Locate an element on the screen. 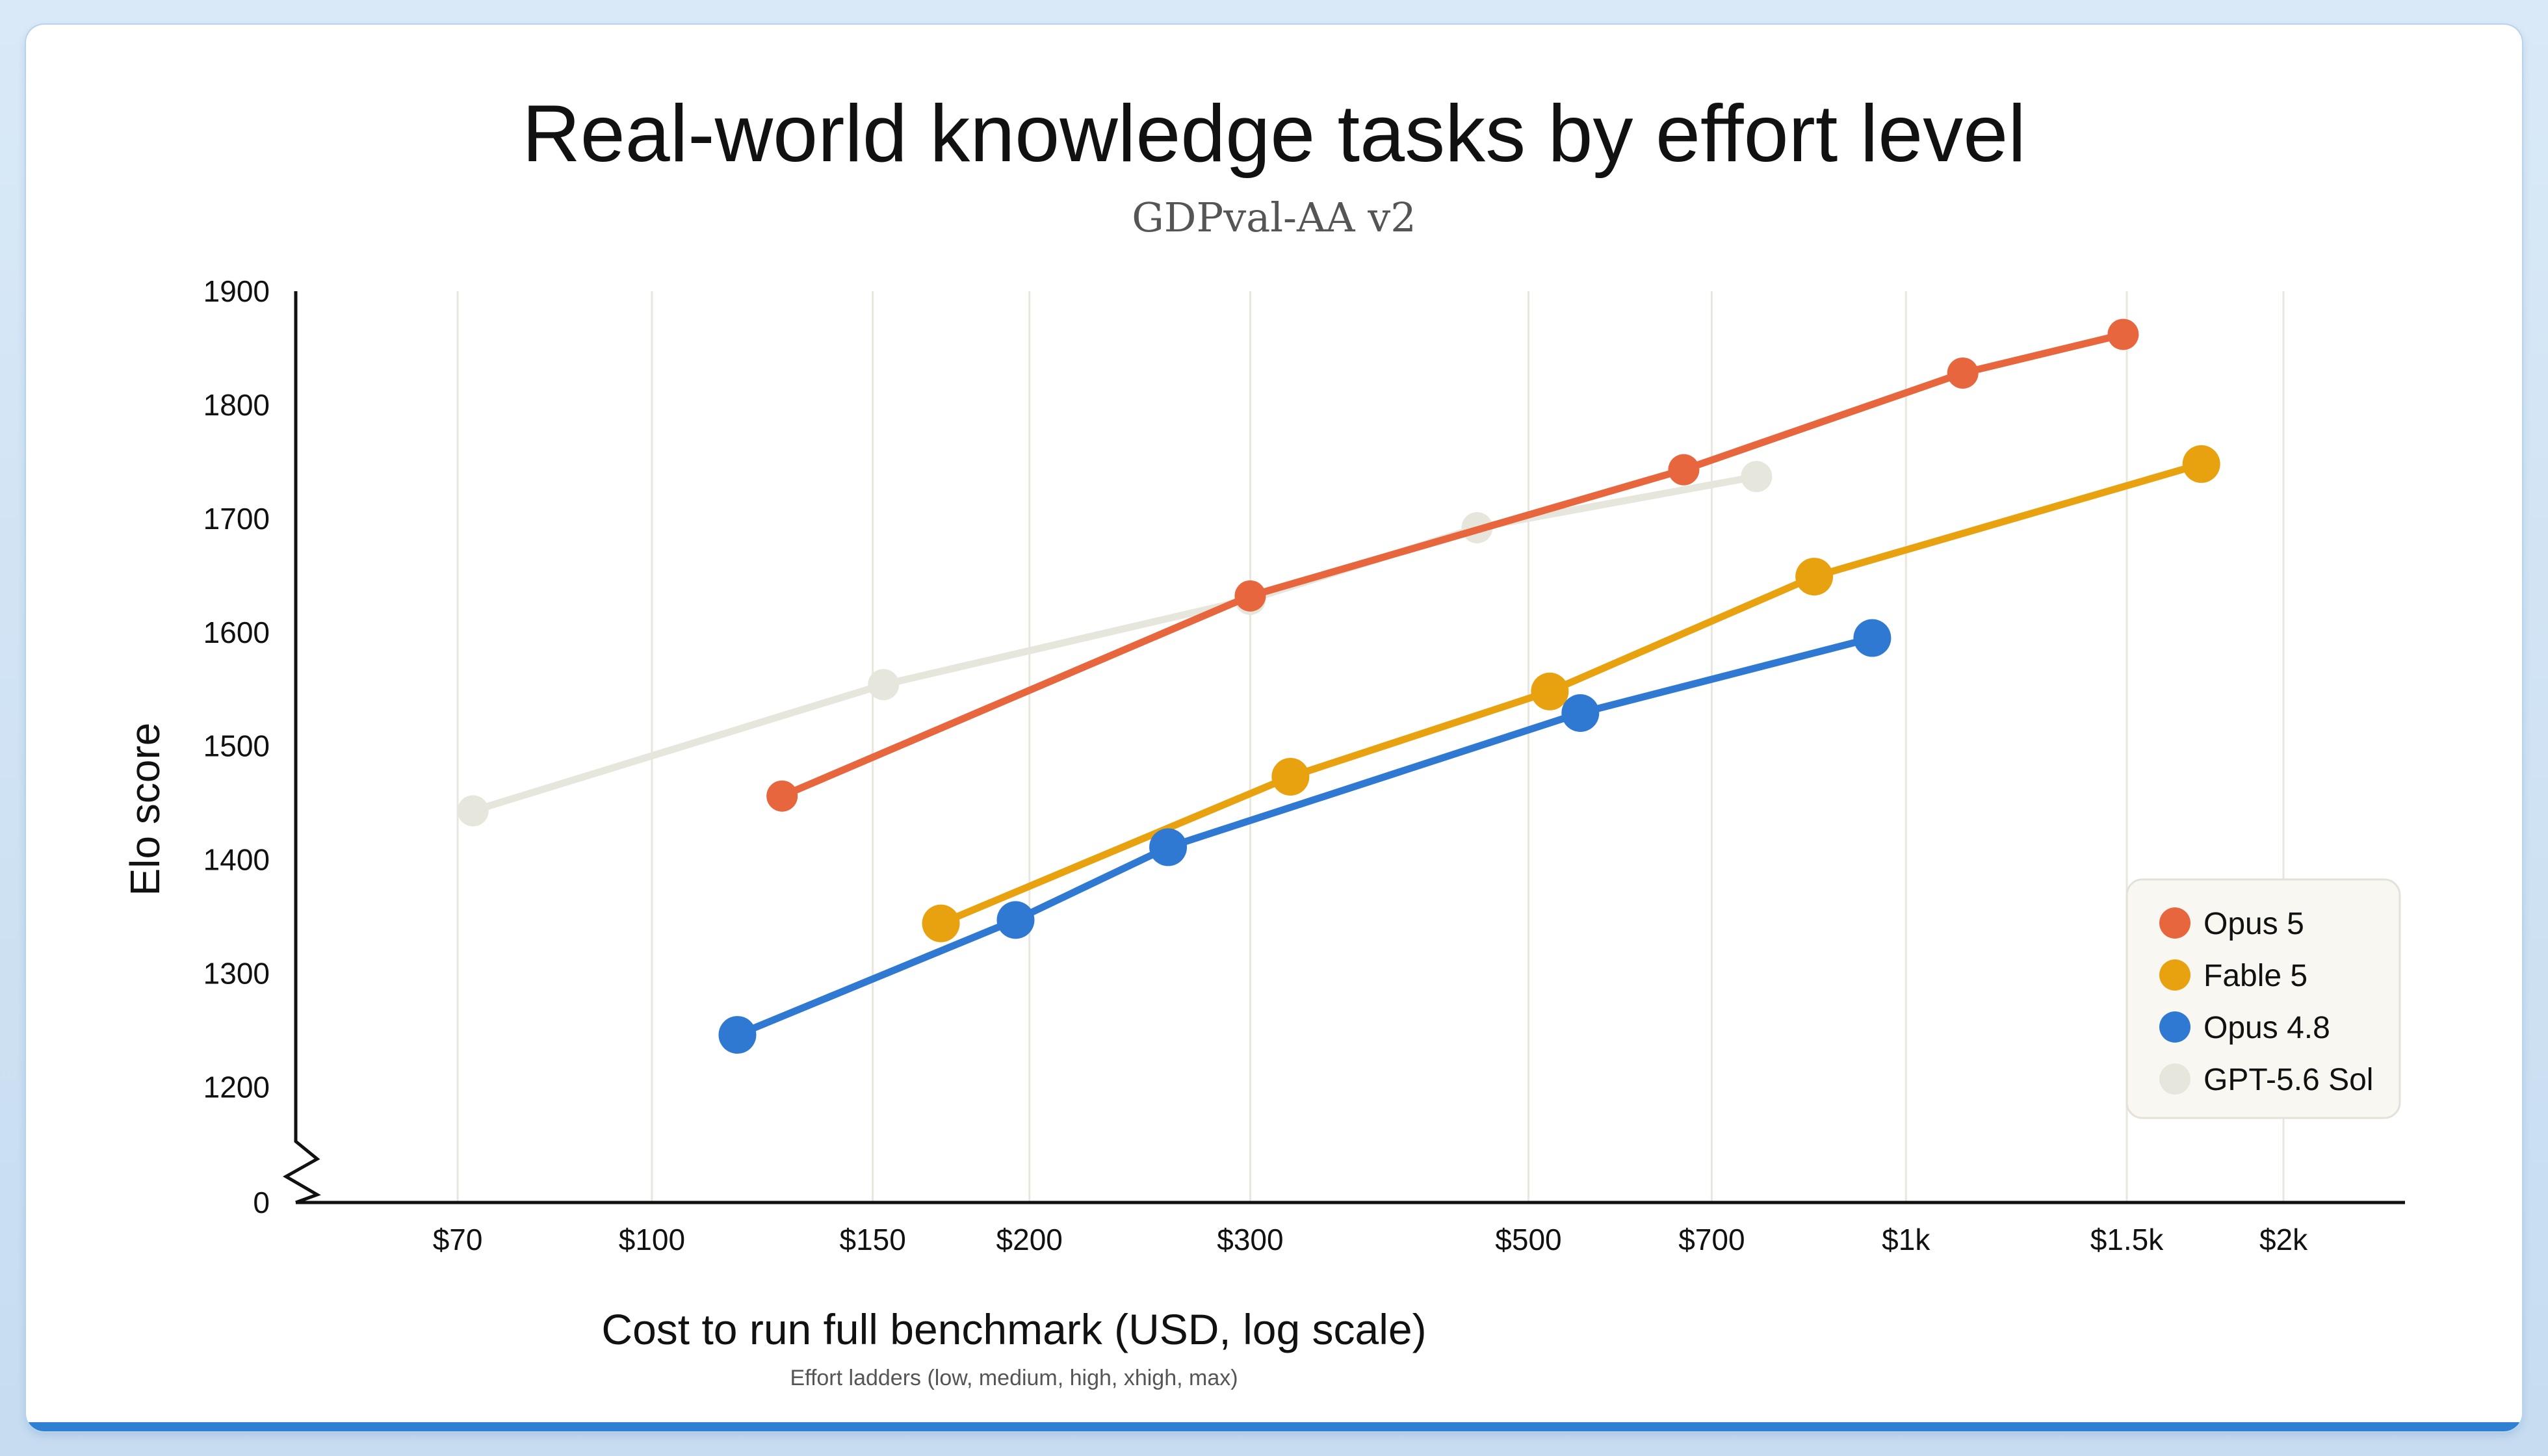  y-tick-label: 1800 is located at coordinates (237, 405).